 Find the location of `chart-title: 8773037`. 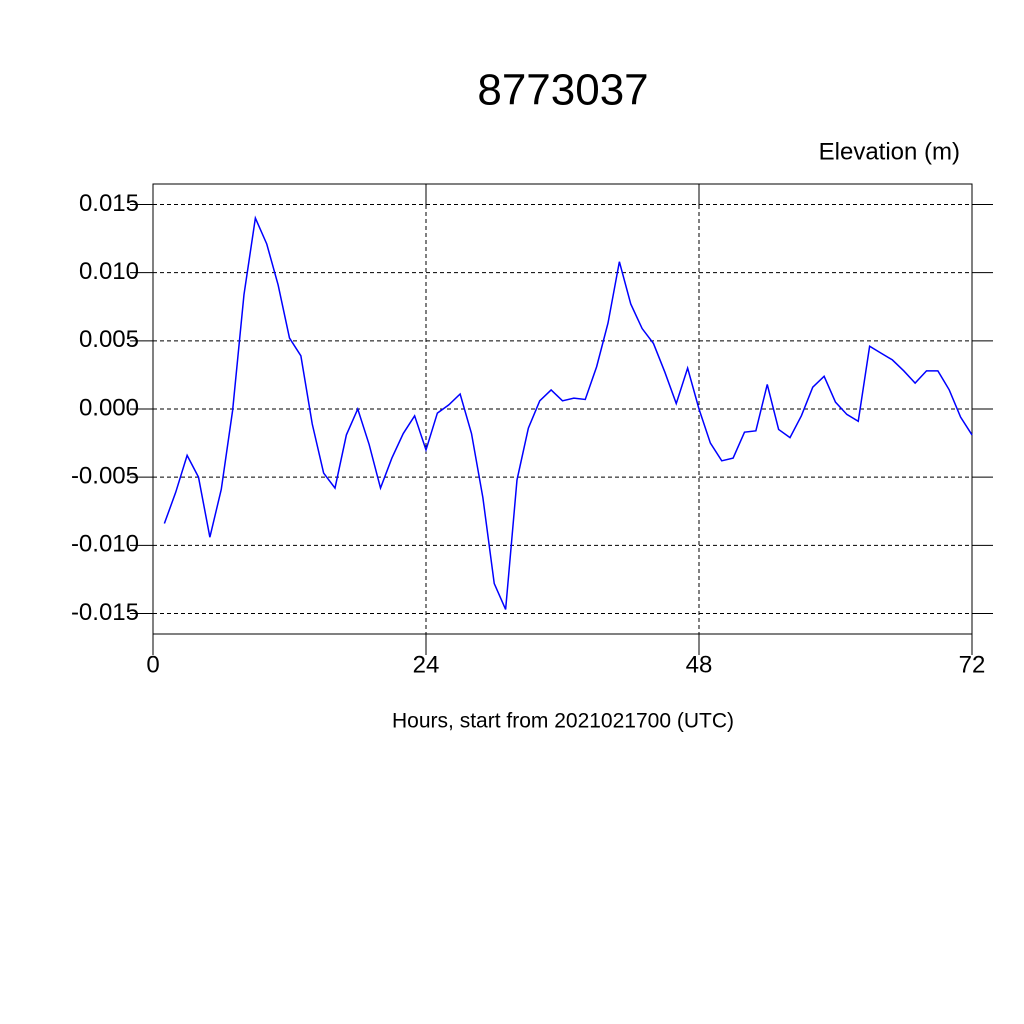

chart-title: 8773037 is located at coordinates (562, 90).